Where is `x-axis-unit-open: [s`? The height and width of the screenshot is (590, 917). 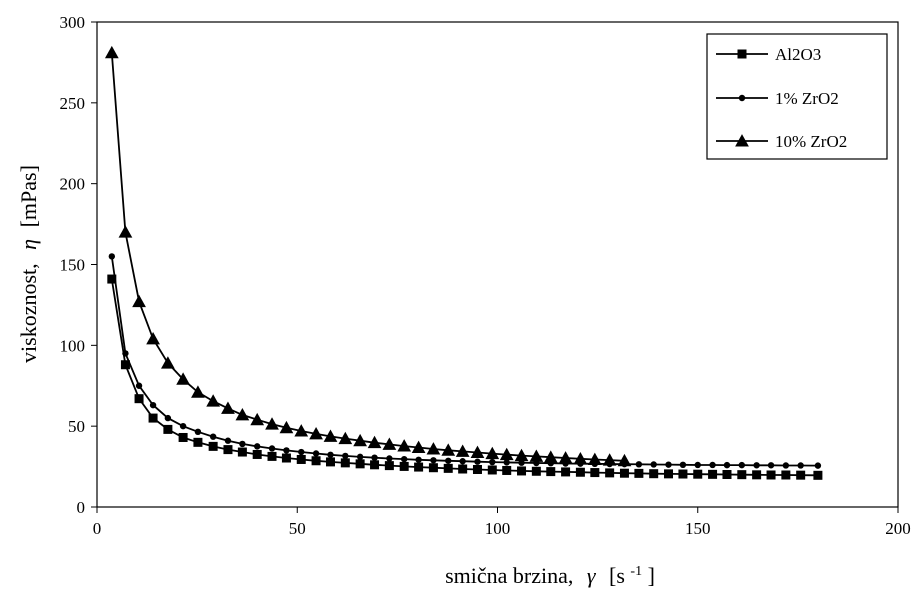 x-axis-unit-open: [s is located at coordinates (617, 575).